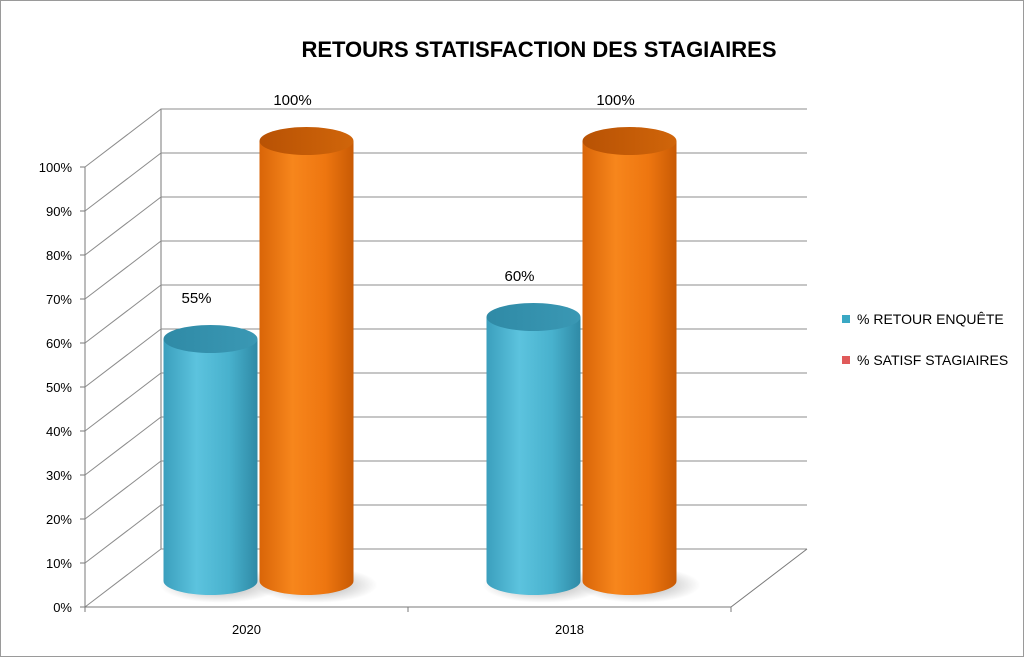 This screenshot has height=657, width=1024. What do you see at coordinates (59, 343) in the screenshot?
I see `y-tick-label: 60%` at bounding box center [59, 343].